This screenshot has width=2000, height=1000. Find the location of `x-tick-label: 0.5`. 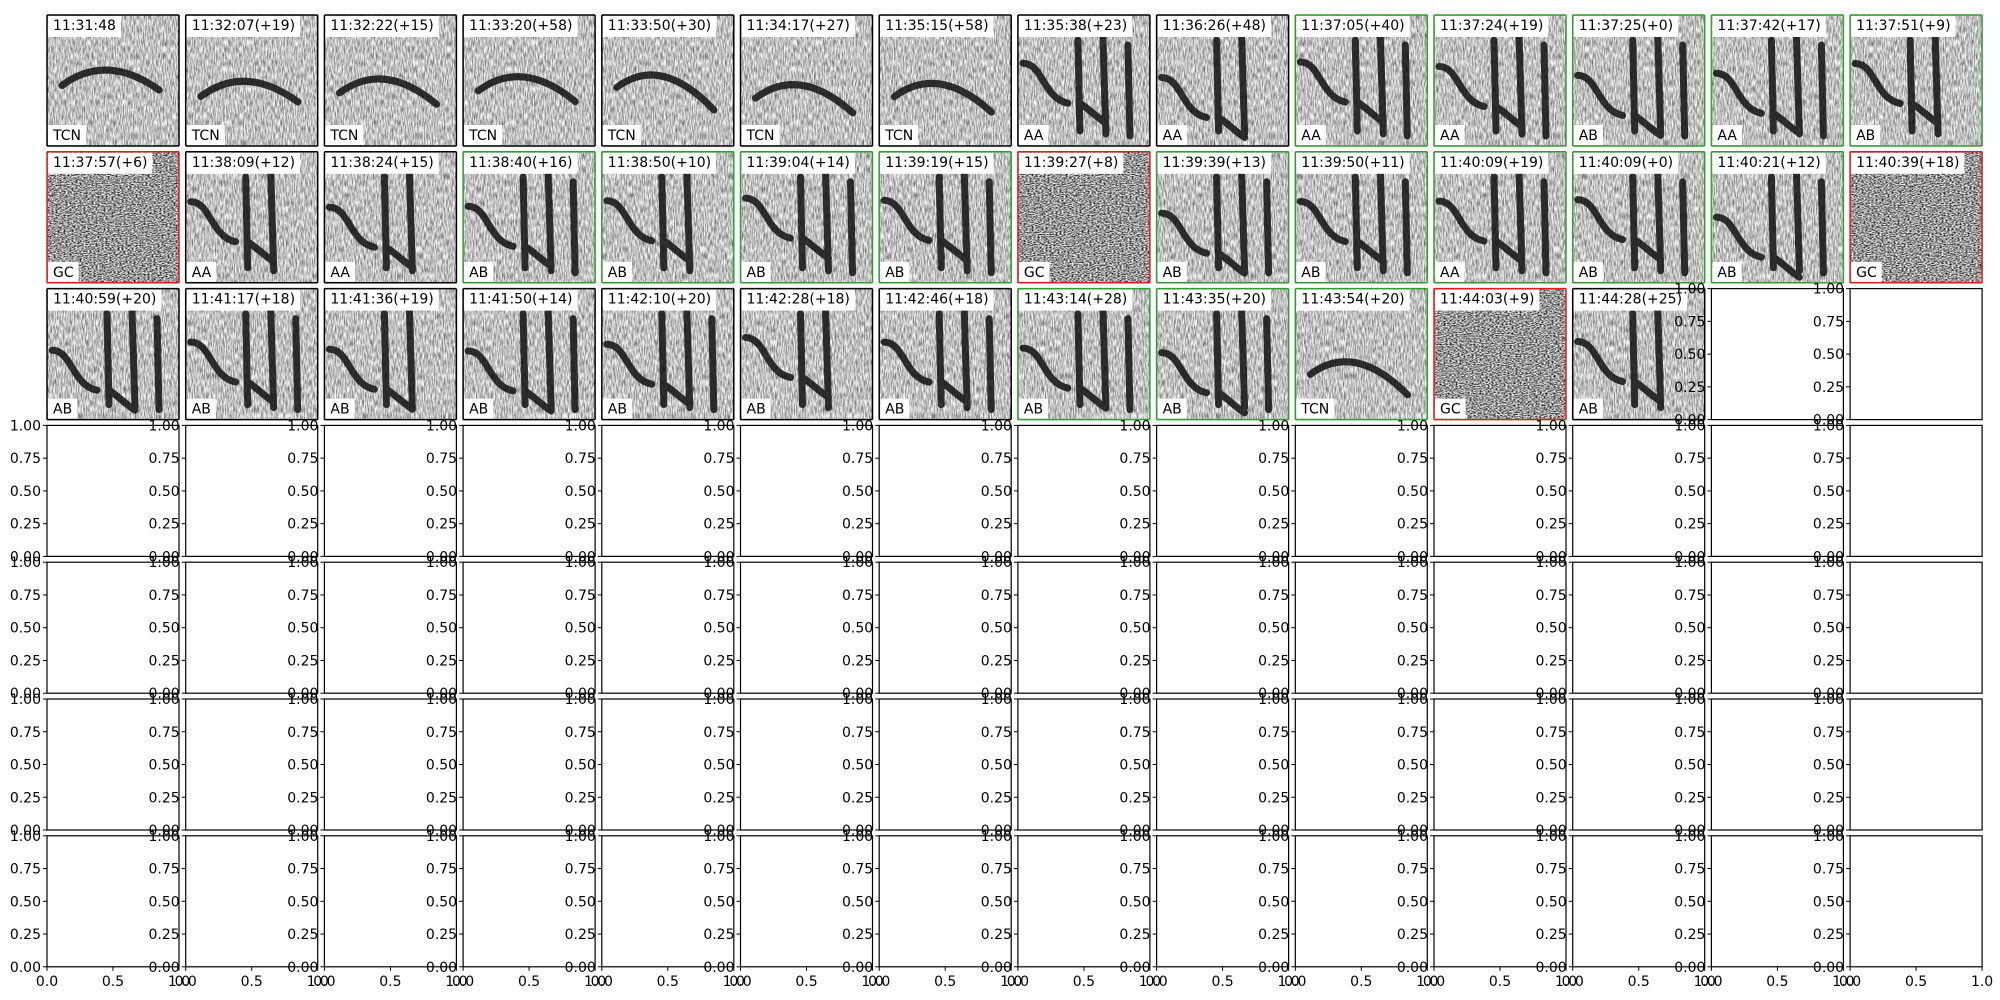

x-tick-label: 0.5 is located at coordinates (113, 982).